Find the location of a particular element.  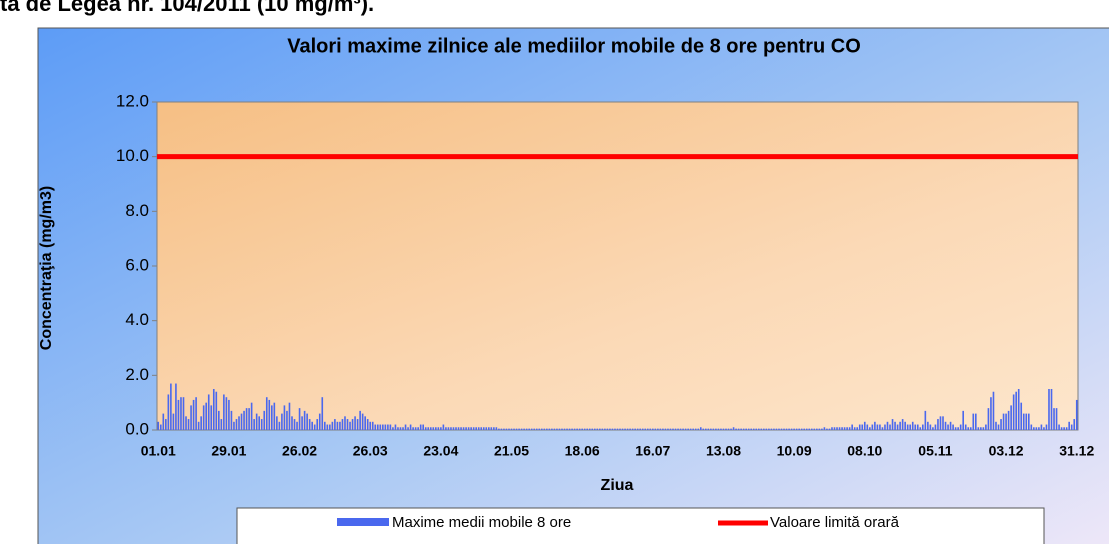

legend-label: Valoare limită orară is located at coordinates (835, 522).